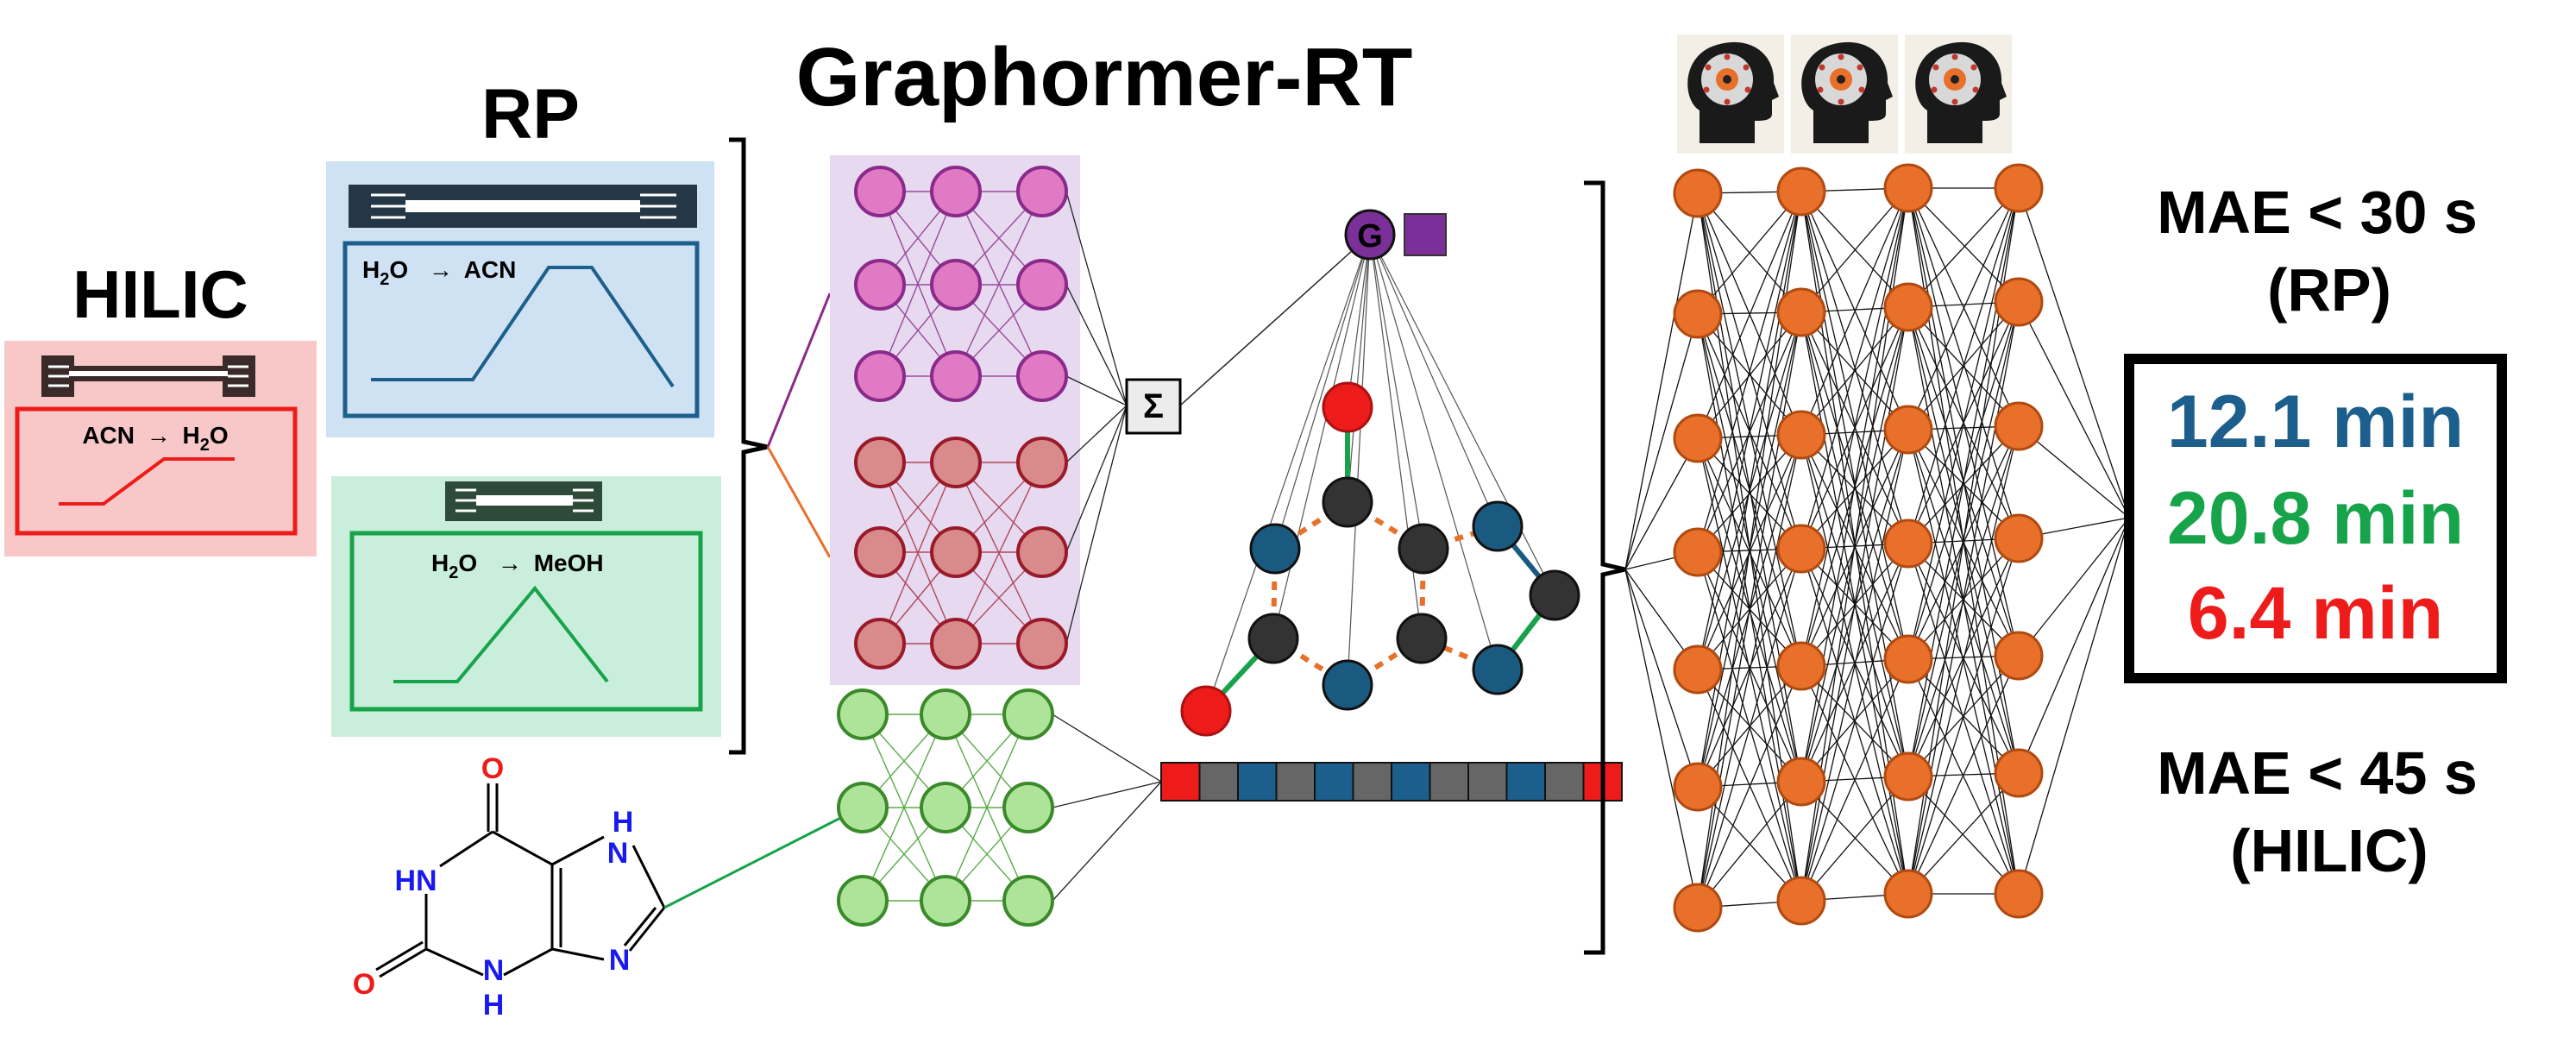 This screenshot has height=1050, width=2576. I want to click on hilic-label: HILIC, so click(160, 294).